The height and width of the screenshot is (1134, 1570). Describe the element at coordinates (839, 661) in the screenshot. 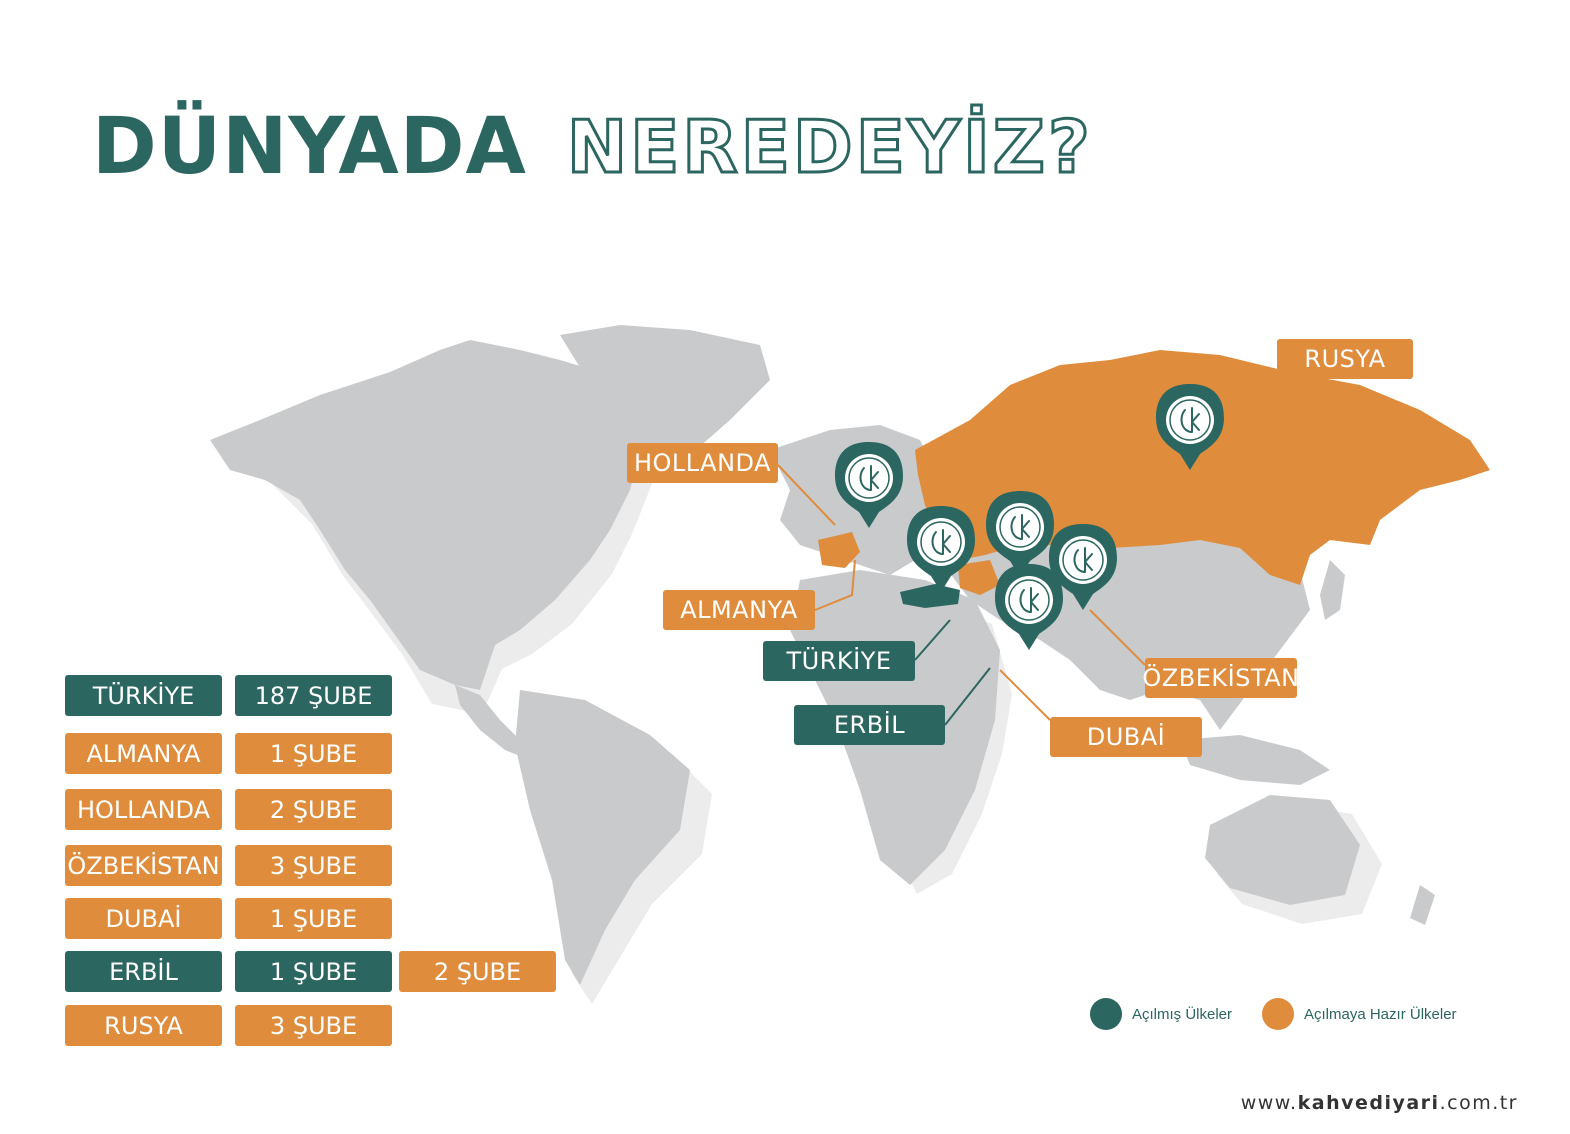

I see `label-turkiye: TÜRKİYE` at that location.